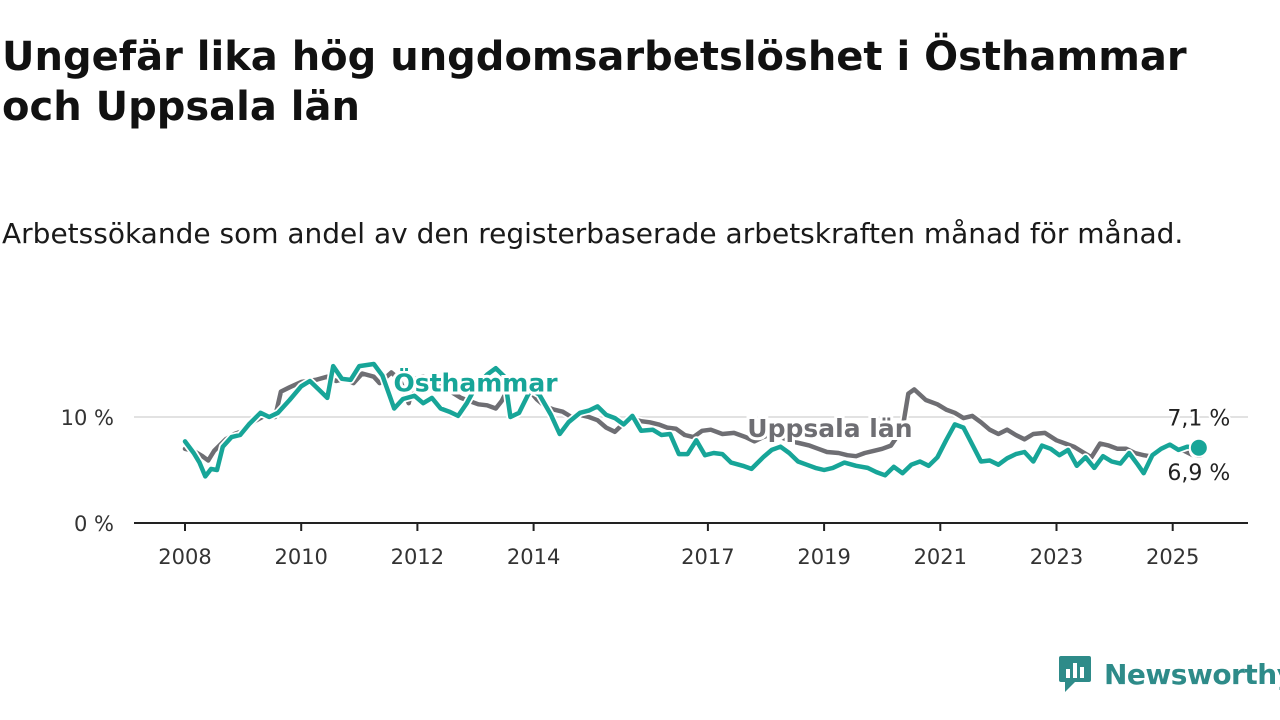 The height and width of the screenshot is (720, 1280). I want to click on end-value-label: 7,1 %, so click(1198, 419).